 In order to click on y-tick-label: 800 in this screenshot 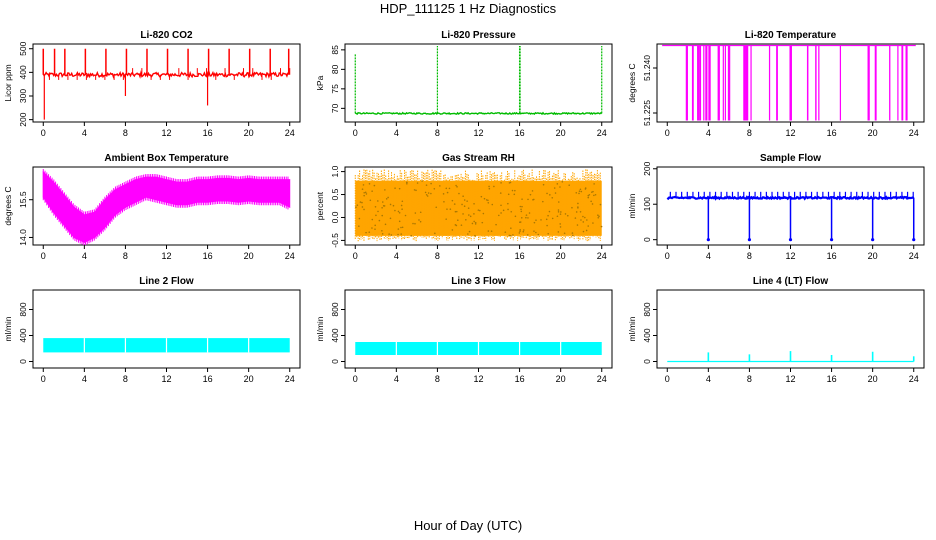, I will do `click(23, 309)`.